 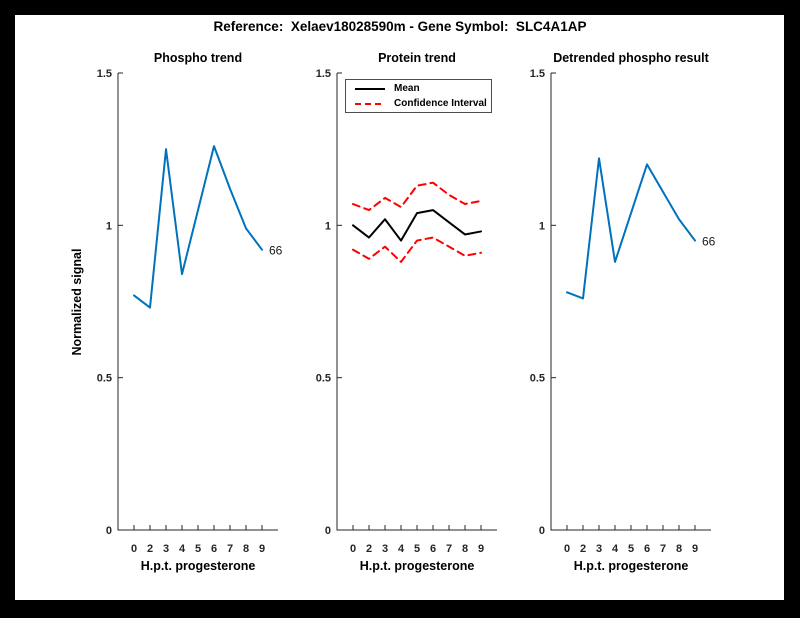 What do you see at coordinates (370, 88) in the screenshot?
I see `mean-line-sample-icon` at bounding box center [370, 88].